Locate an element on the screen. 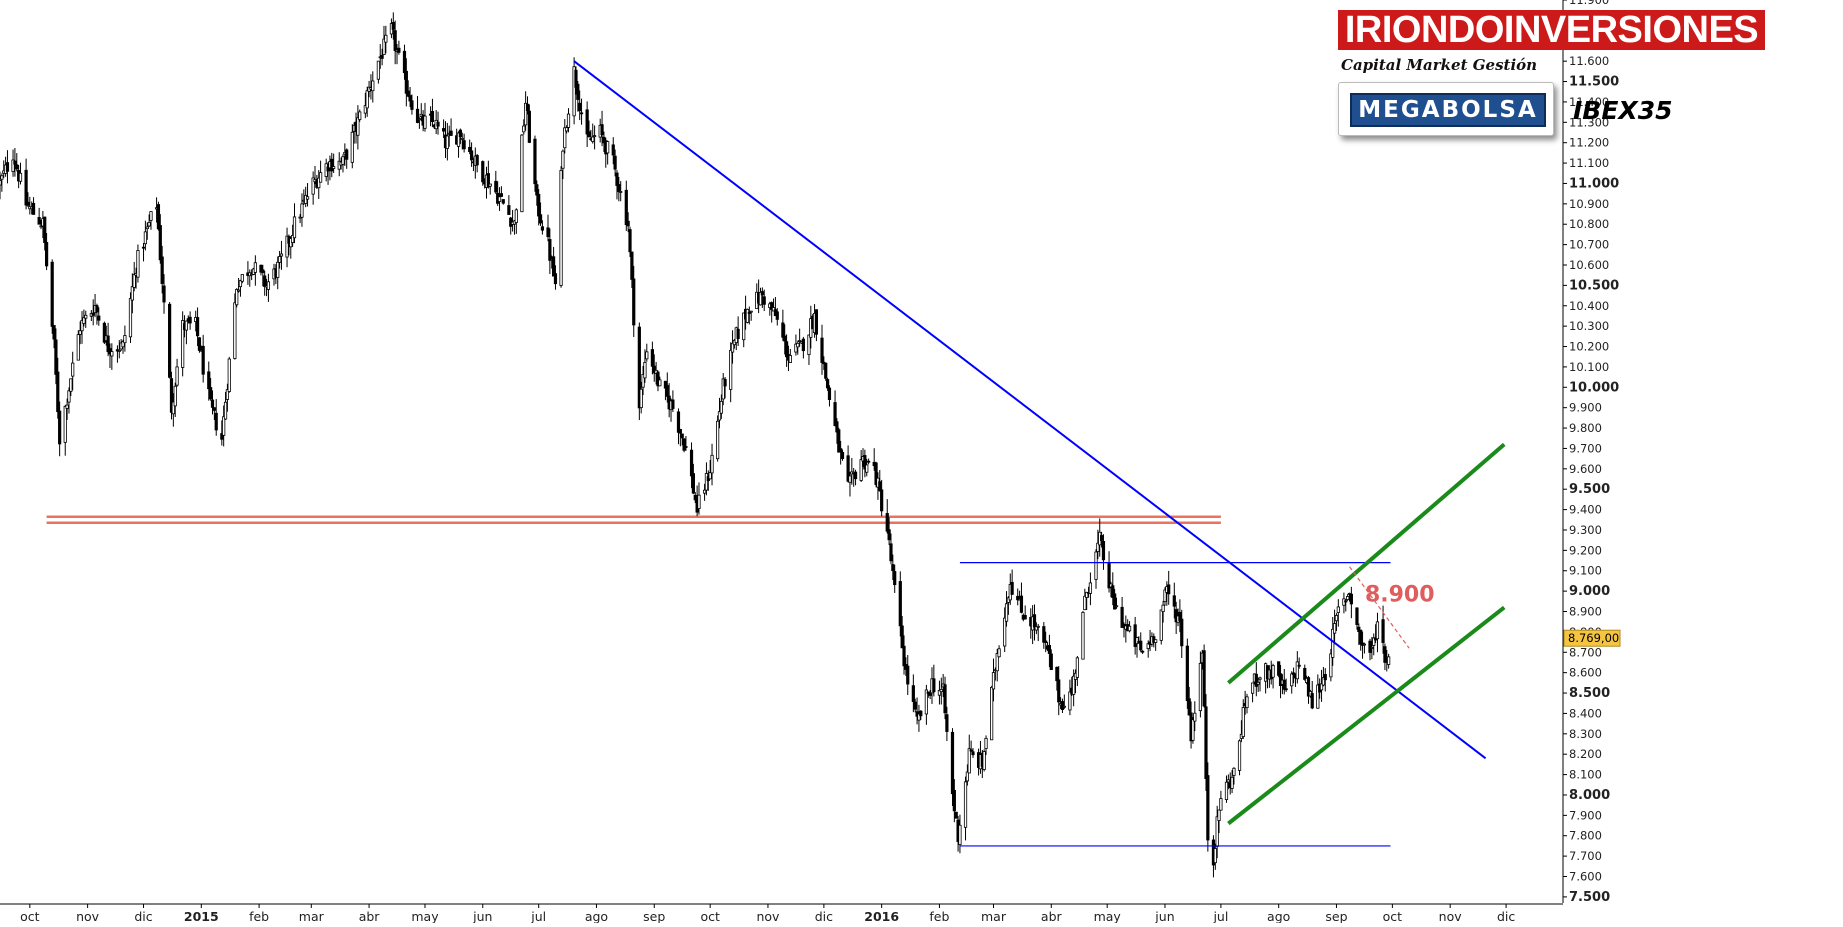  partner-logo: MEGABOLSA is located at coordinates (1446, 109).